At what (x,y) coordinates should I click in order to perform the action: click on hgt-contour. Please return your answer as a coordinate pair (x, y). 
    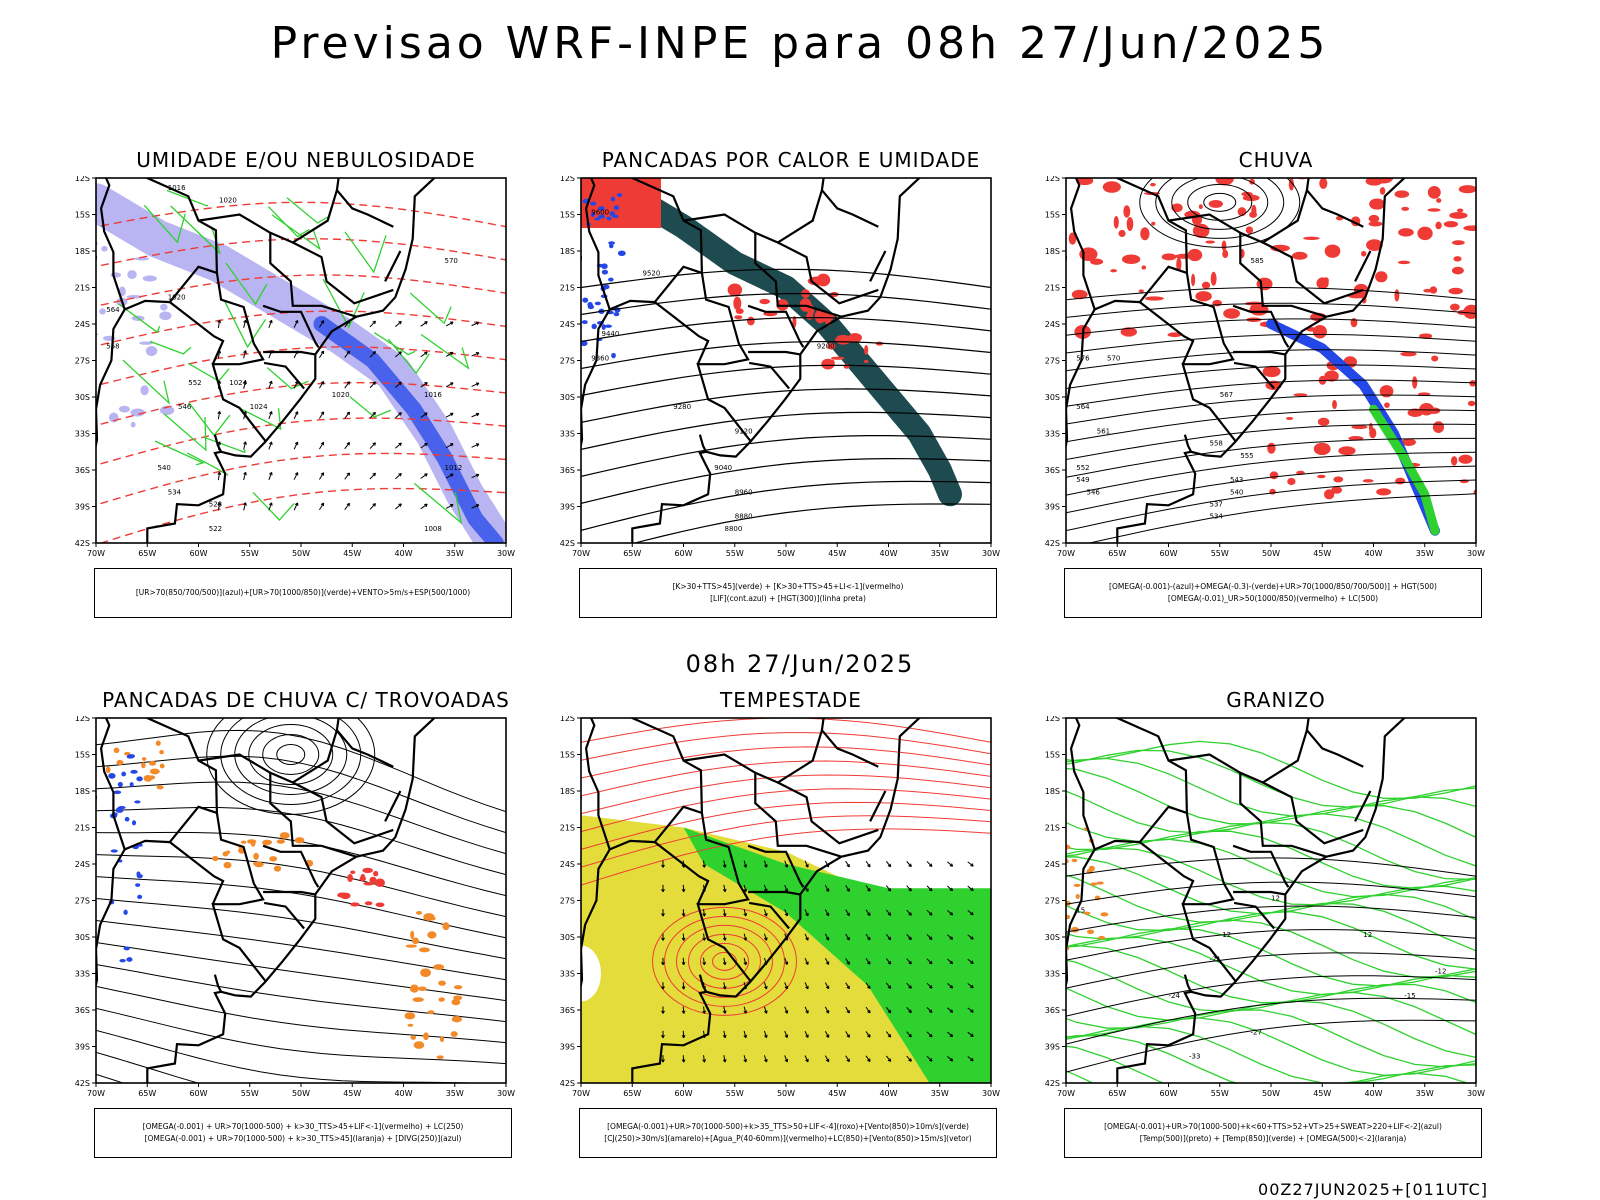
    Looking at the image, I should click on (786, 431).